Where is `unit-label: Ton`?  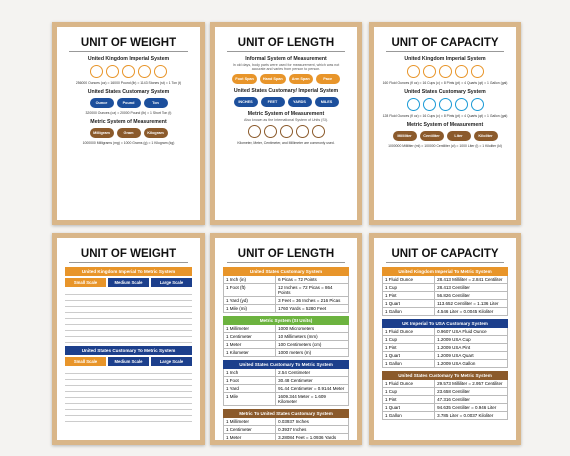
unit-label: Ton is located at coordinates (155, 103).